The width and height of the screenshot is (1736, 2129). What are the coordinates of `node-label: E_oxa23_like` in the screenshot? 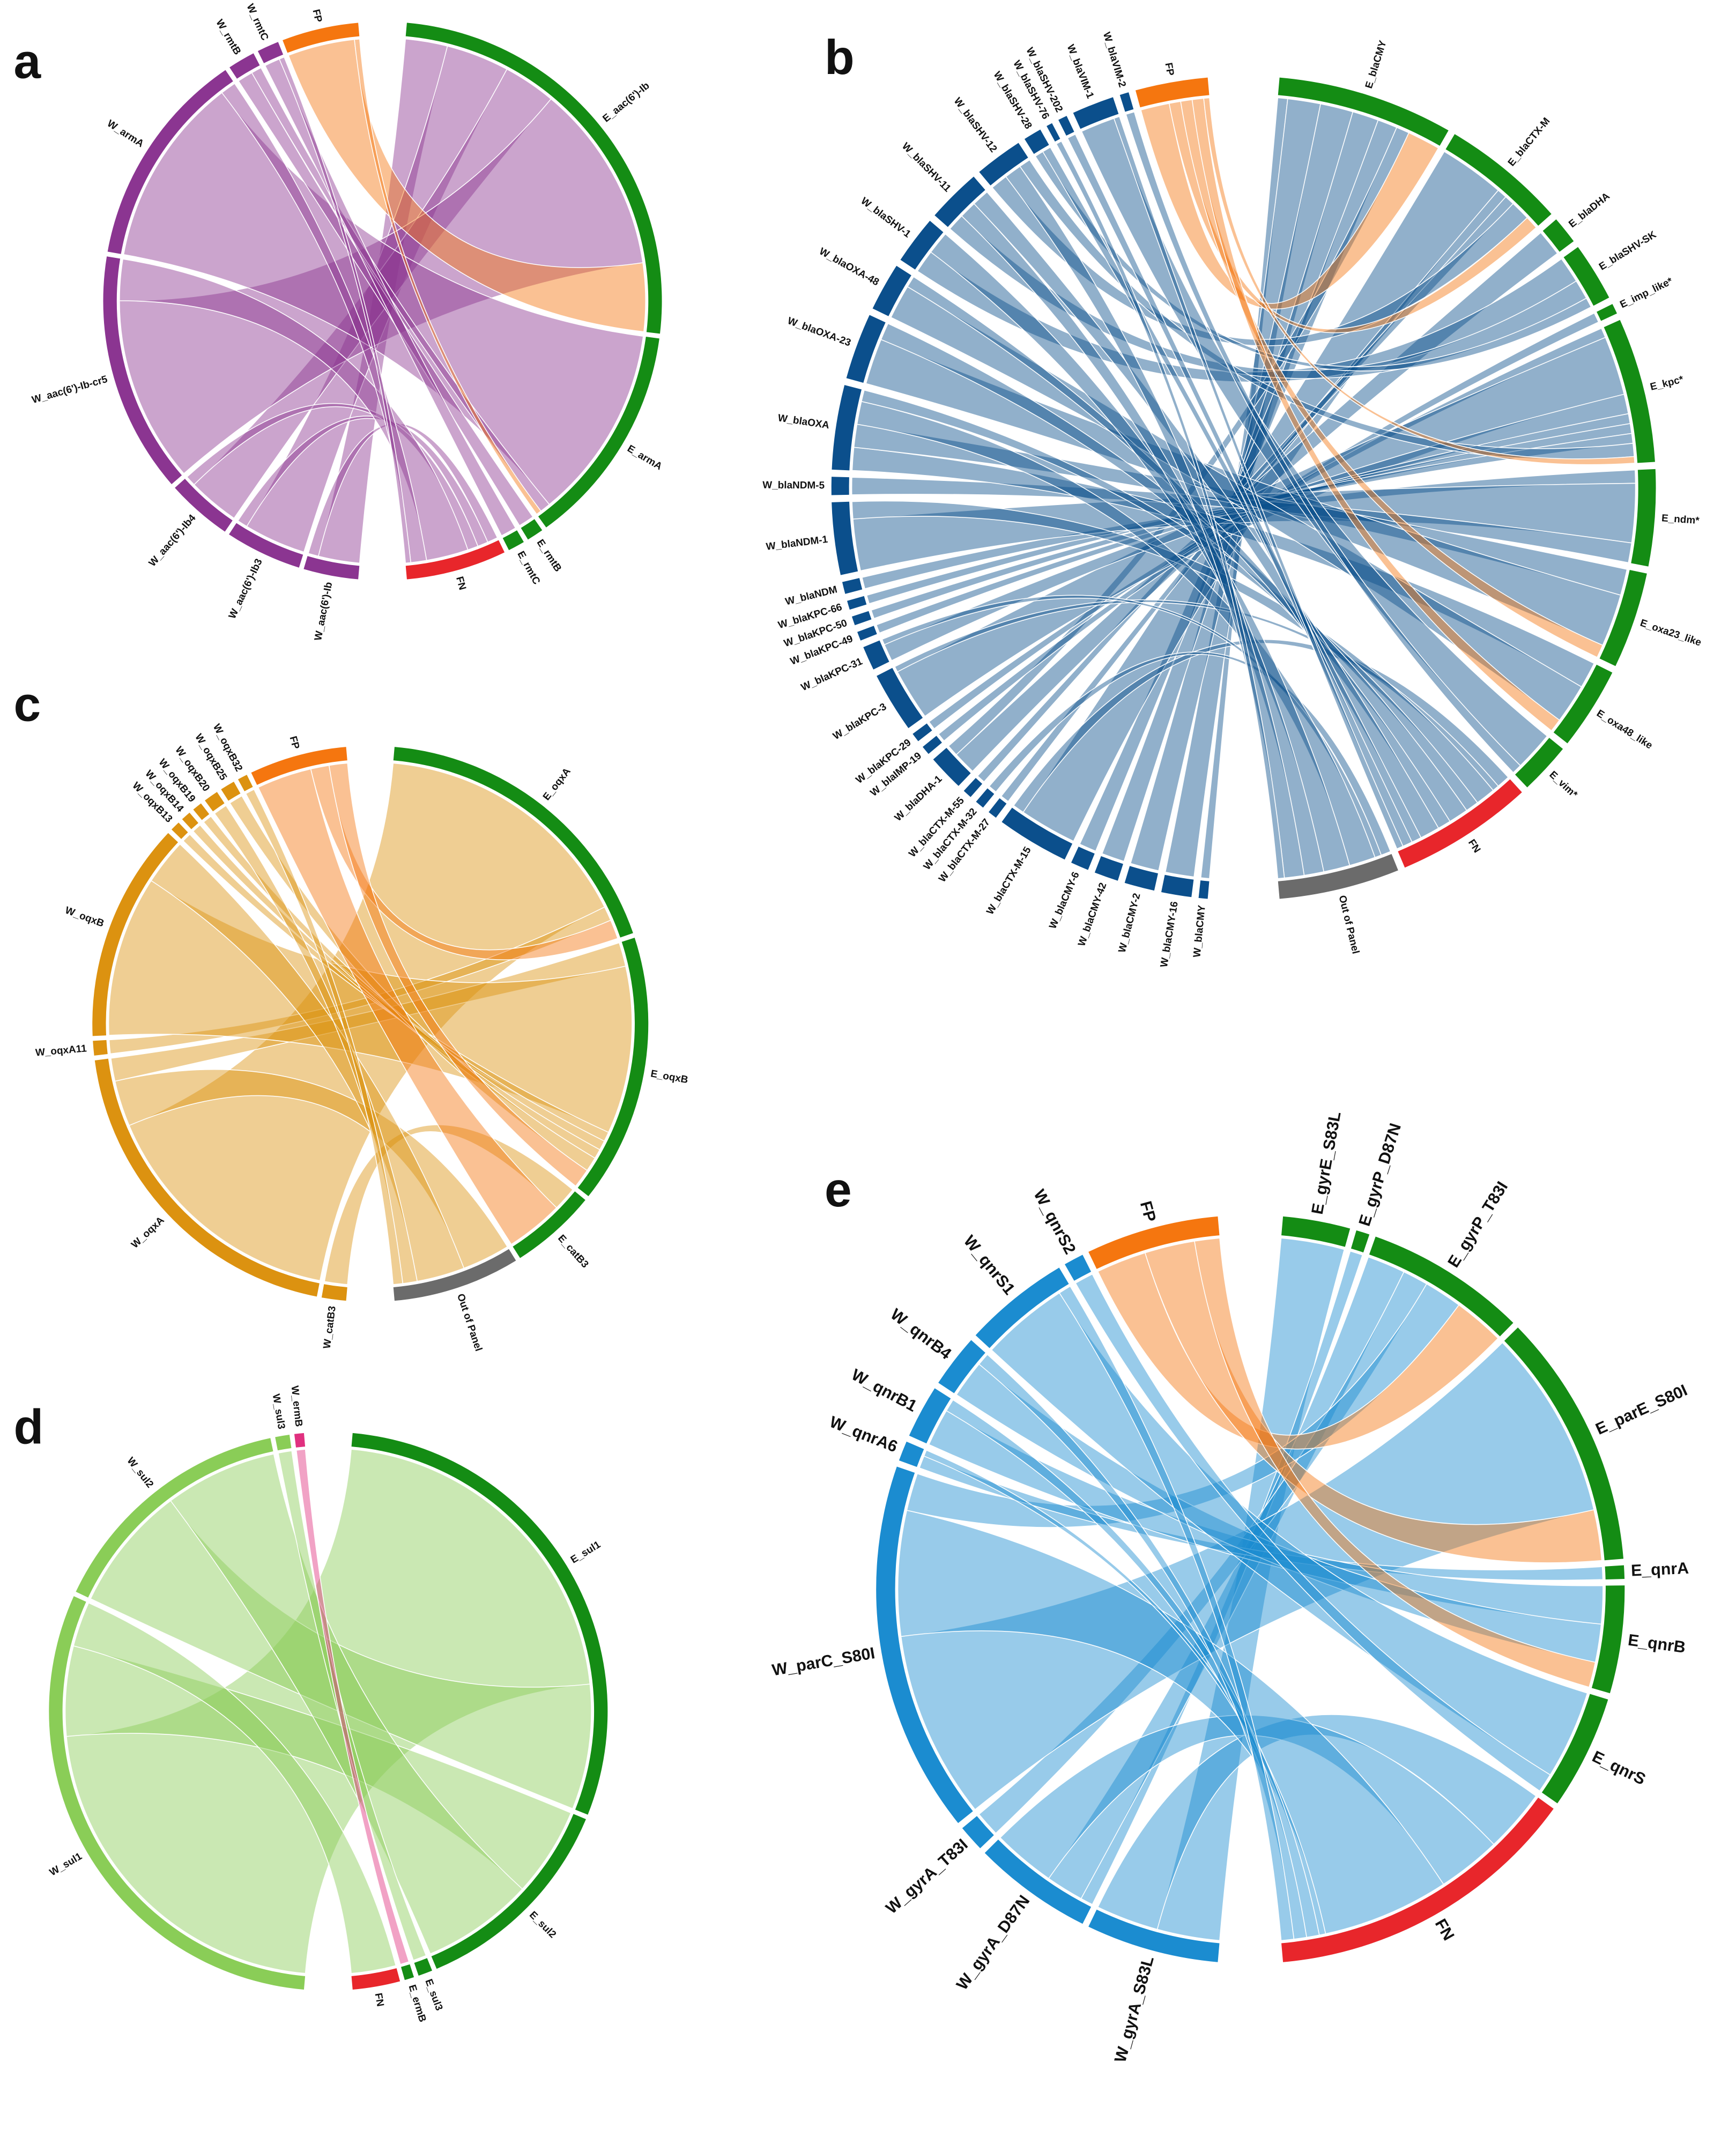 It's located at (1671, 633).